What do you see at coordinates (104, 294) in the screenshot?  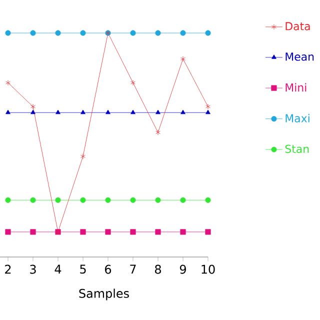 I see `x-axis-title: Samples` at bounding box center [104, 294].